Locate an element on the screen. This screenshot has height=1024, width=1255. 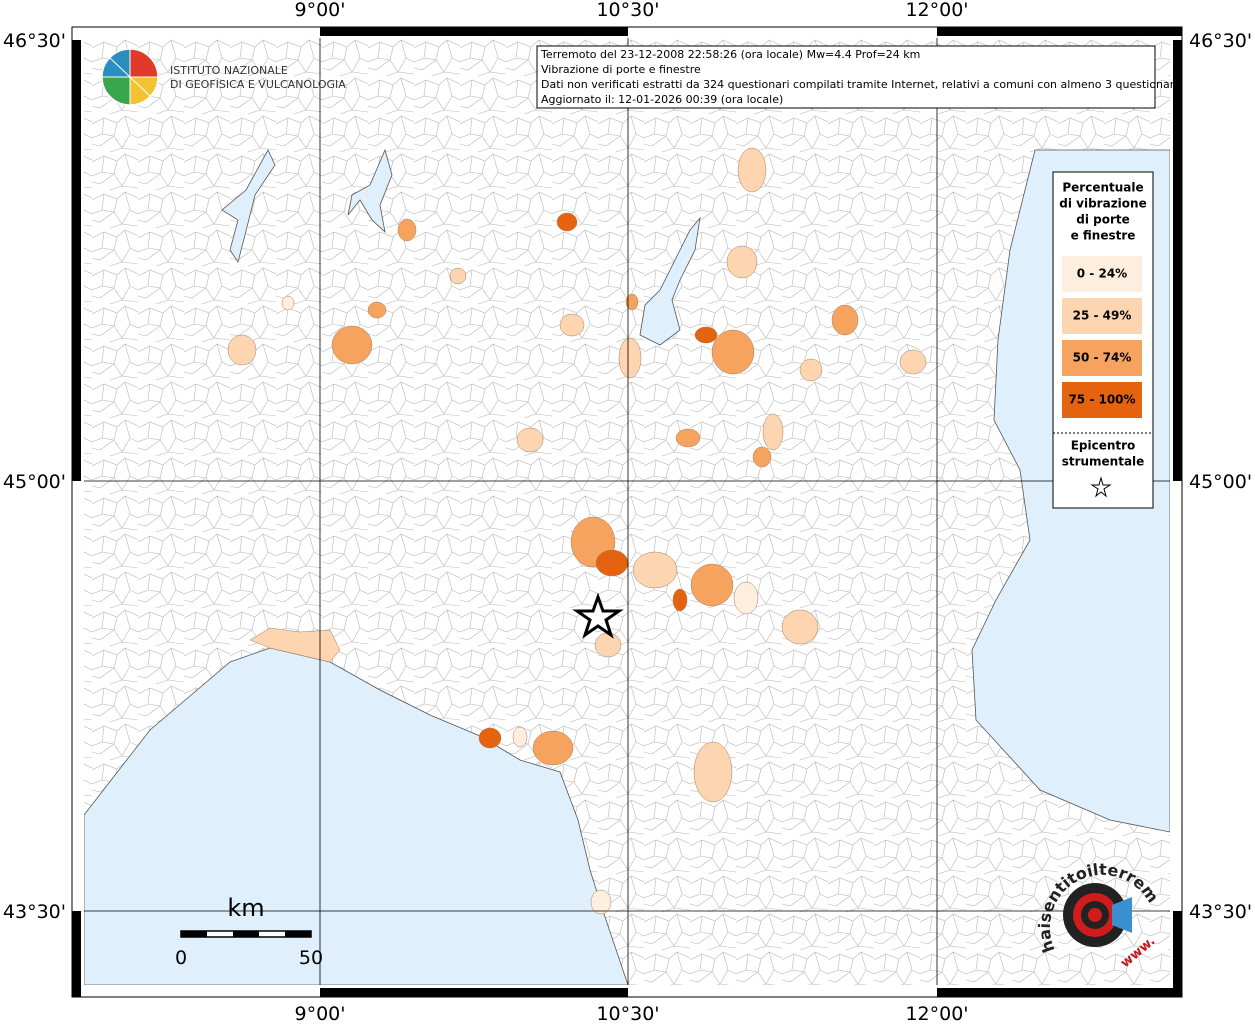
lake-garda is located at coordinates (670, 281).